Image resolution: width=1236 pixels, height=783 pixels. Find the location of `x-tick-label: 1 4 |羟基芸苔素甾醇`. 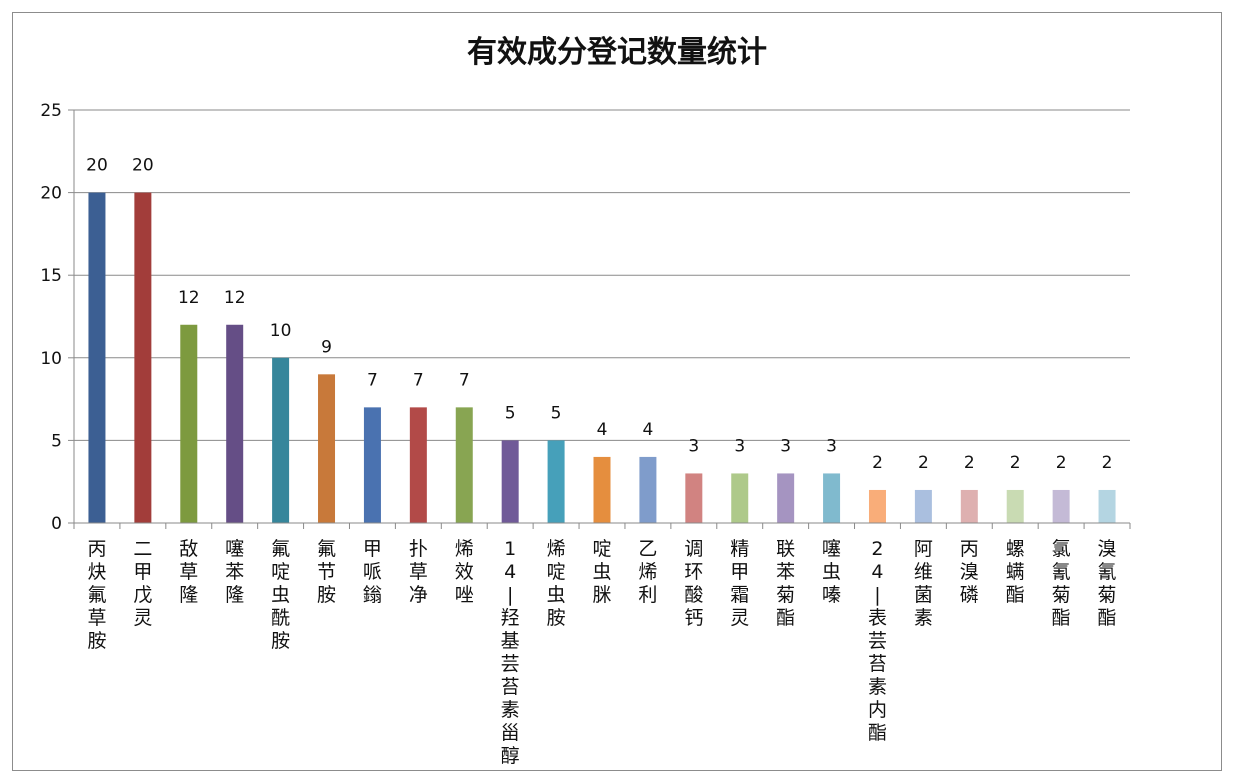

x-tick-label: 1 4 |羟基芸苔素甾醇 is located at coordinates (510, 652).